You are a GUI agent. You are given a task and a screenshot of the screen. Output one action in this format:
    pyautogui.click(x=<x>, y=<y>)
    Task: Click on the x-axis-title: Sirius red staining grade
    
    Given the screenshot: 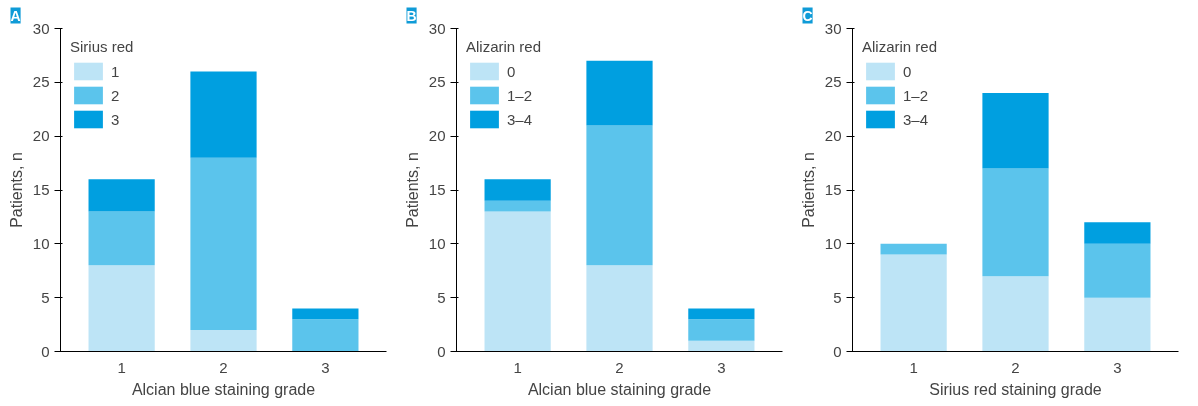 What is the action you would take?
    pyautogui.click(x=1015, y=389)
    